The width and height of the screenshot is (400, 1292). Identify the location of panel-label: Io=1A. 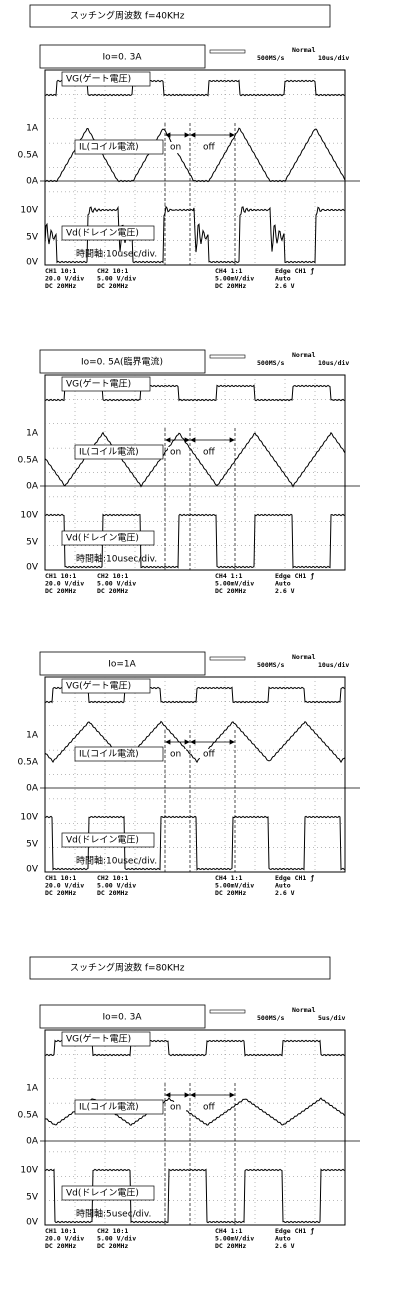
(122, 665).